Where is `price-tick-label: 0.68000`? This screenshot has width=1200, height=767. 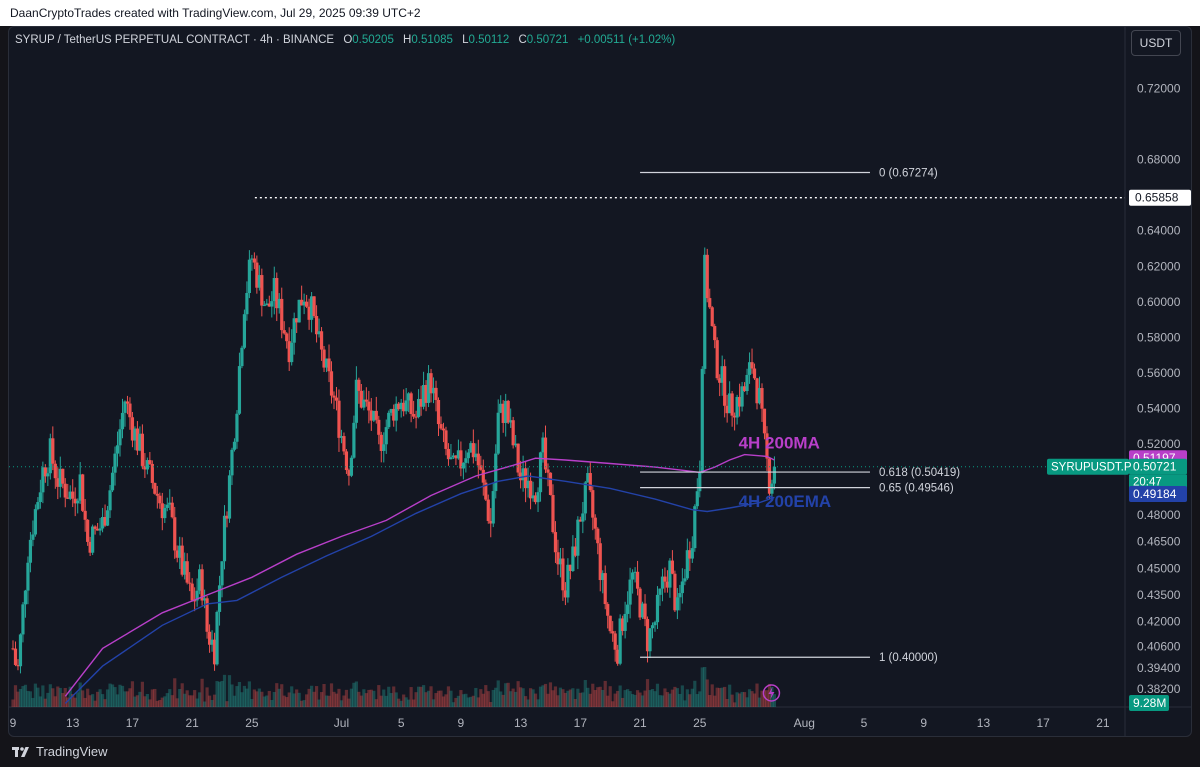
price-tick-label: 0.68000 is located at coordinates (1159, 160).